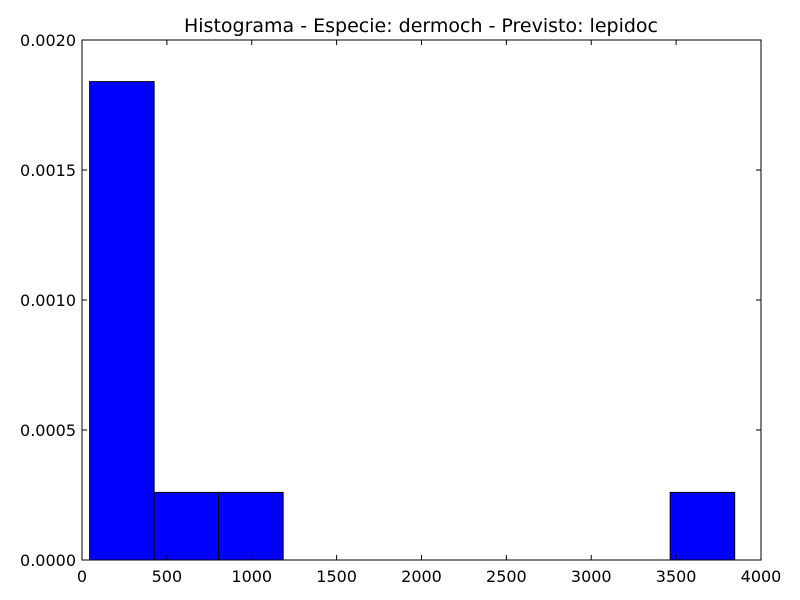  Describe the element at coordinates (48, 40) in the screenshot. I see `y-tick-label: 0.0020` at that location.